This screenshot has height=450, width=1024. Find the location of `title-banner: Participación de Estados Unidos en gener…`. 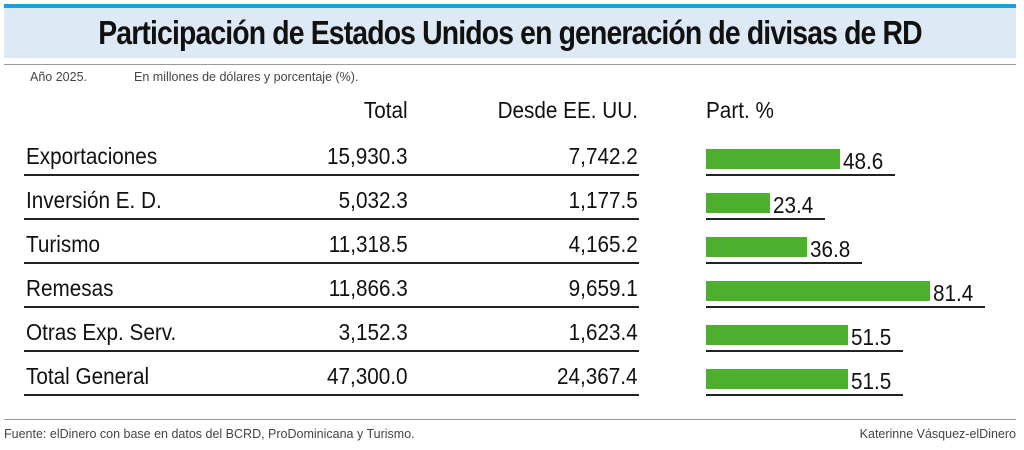

title-banner: Participación de Estados Unidos en gener… is located at coordinates (510, 31).